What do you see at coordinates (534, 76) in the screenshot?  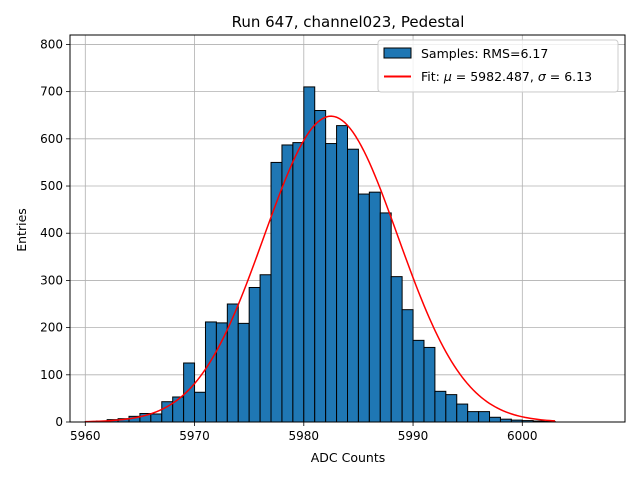 I see `comma: ,` at bounding box center [534, 76].